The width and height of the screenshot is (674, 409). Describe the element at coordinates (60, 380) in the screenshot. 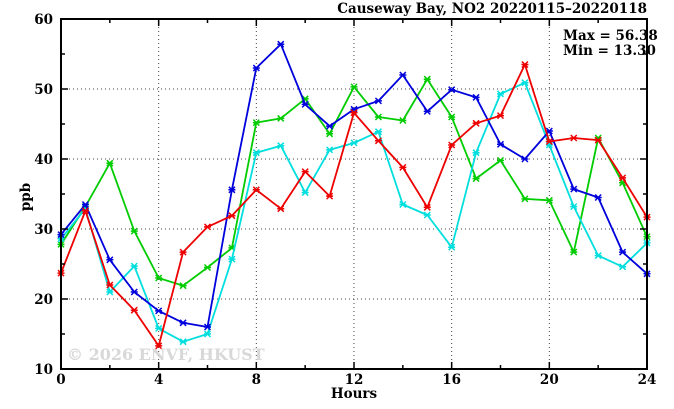

I see `x-tick-label: 0` at that location.